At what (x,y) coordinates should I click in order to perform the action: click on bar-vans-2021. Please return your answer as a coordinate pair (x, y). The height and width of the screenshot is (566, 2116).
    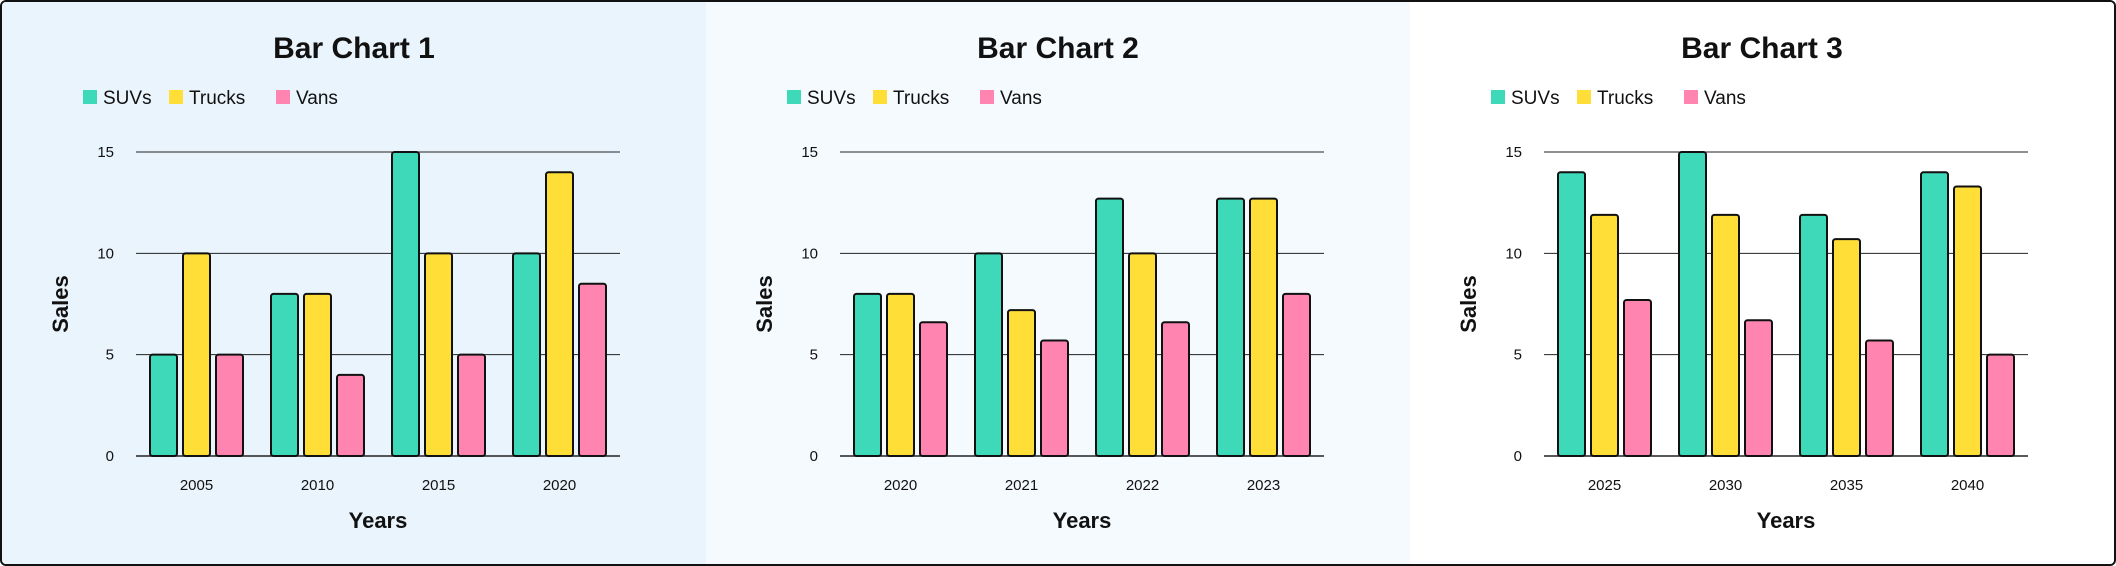
    Looking at the image, I should click on (1054, 398).